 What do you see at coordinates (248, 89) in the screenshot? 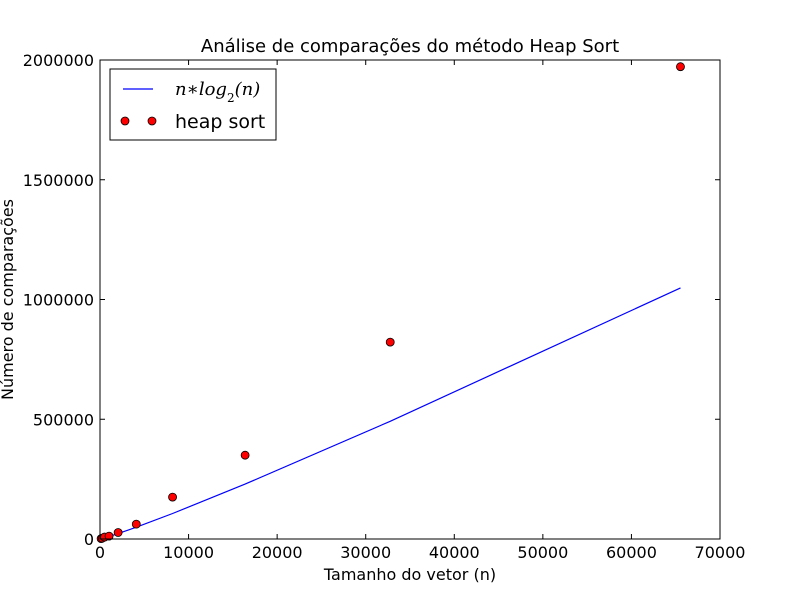
I see `legend-label-part: (n)` at bounding box center [248, 89].